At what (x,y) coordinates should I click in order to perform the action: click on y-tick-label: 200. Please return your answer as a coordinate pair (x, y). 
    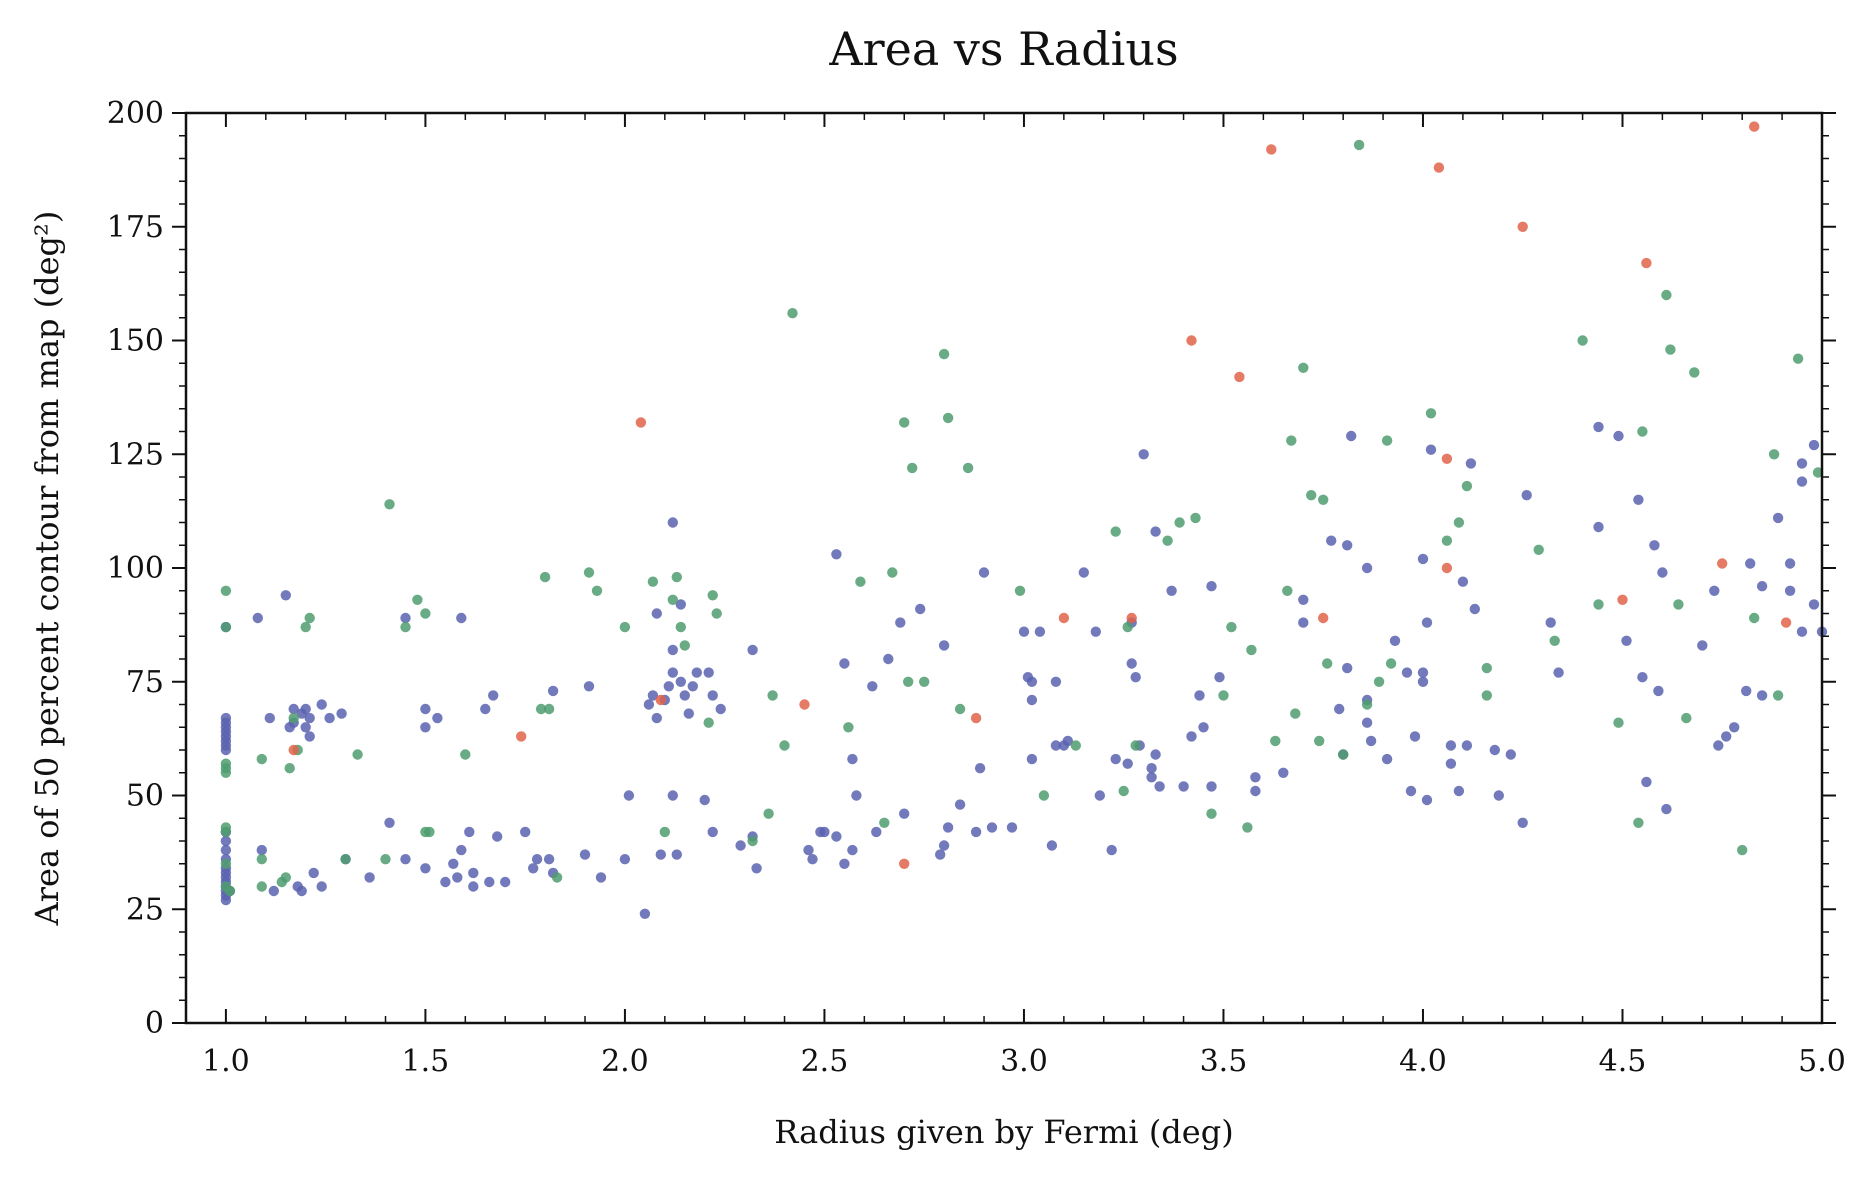
    Looking at the image, I should click on (135, 113).